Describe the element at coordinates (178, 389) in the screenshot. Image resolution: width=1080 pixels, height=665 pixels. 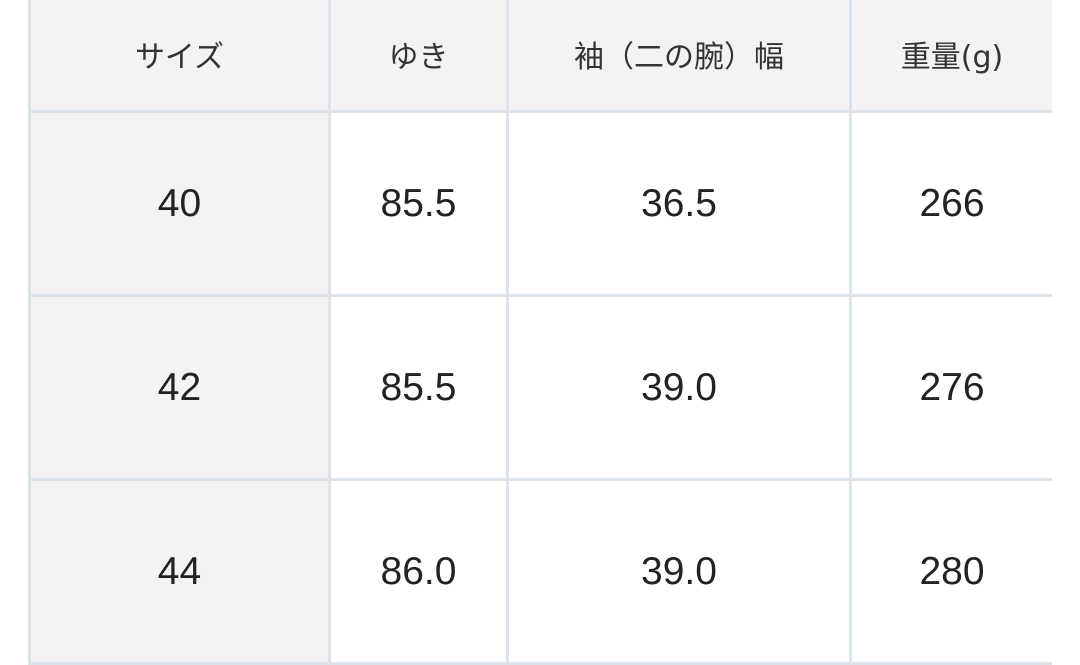
I see `row-2-size: 42` at that location.